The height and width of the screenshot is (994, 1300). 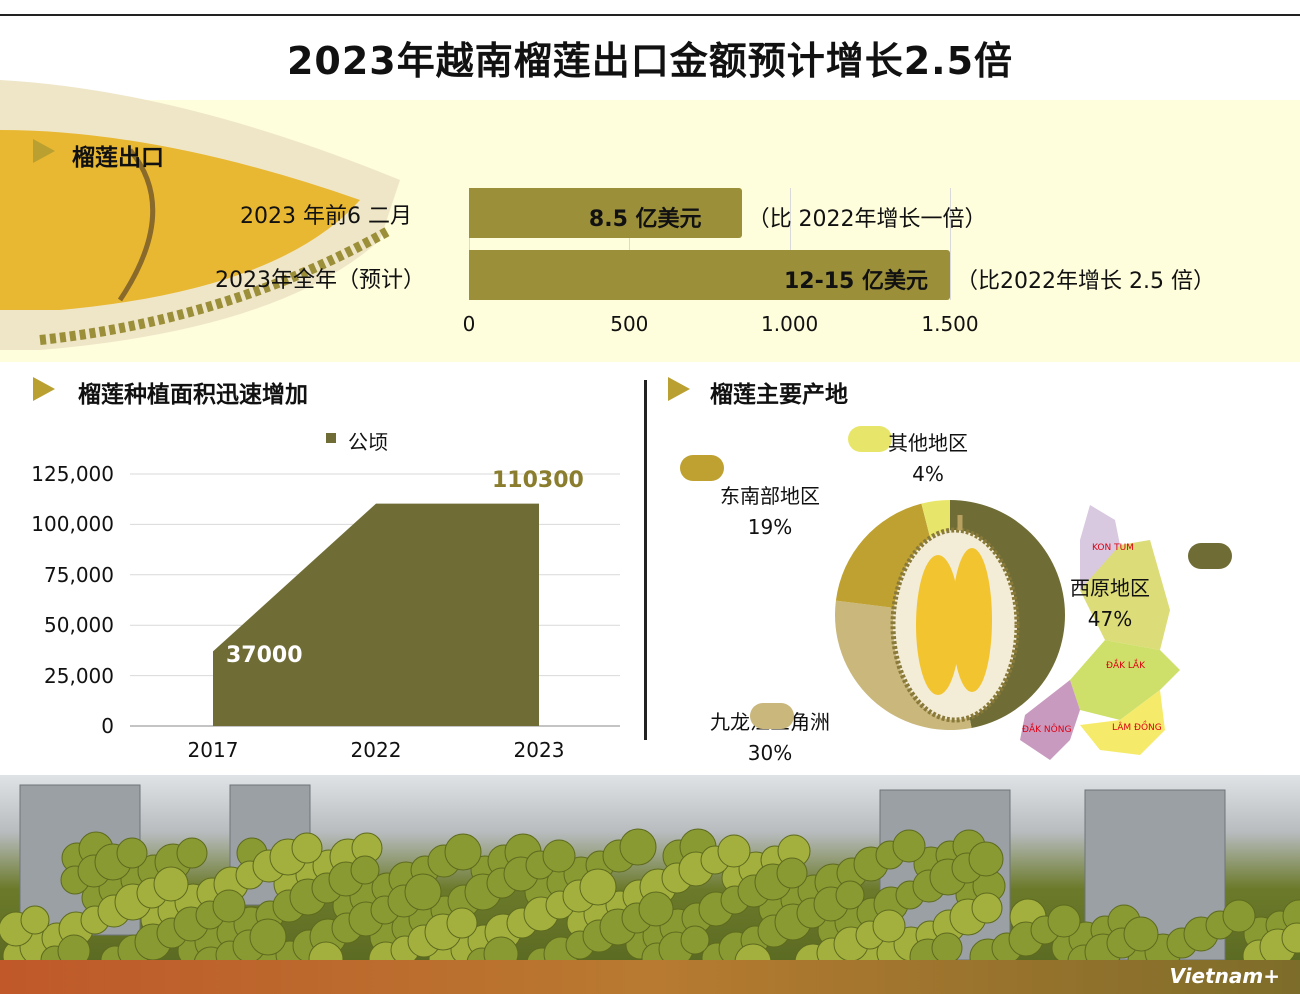 I want to click on area-chart, so click(x=375, y=600).